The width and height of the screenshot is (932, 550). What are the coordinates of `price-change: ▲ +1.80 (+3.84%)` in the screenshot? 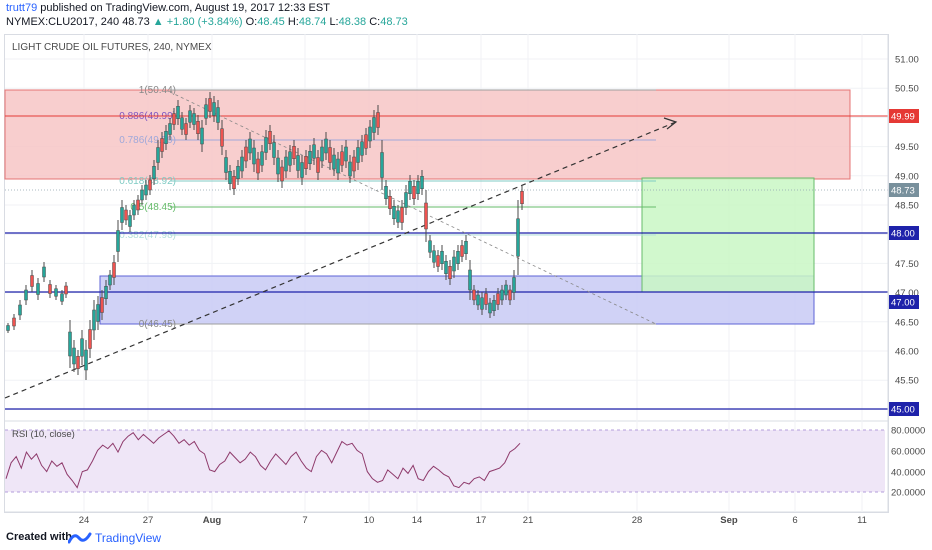 It's located at (197, 22).